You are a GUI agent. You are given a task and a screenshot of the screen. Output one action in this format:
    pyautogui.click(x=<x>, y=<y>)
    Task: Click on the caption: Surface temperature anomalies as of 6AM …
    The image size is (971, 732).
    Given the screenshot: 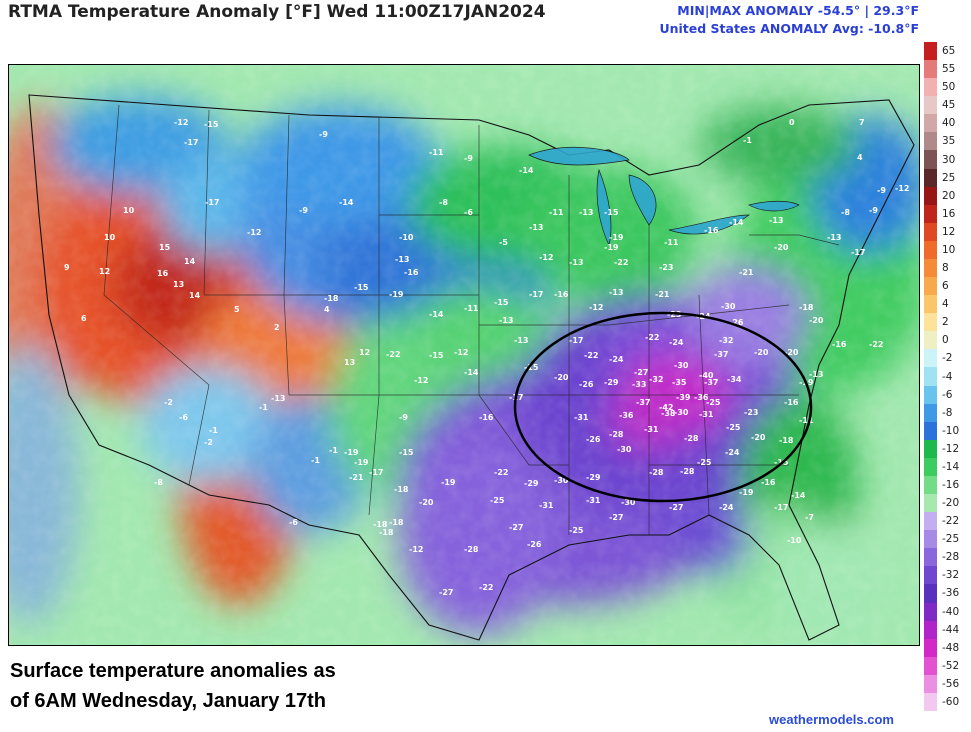 What is the action you would take?
    pyautogui.click(x=173, y=686)
    